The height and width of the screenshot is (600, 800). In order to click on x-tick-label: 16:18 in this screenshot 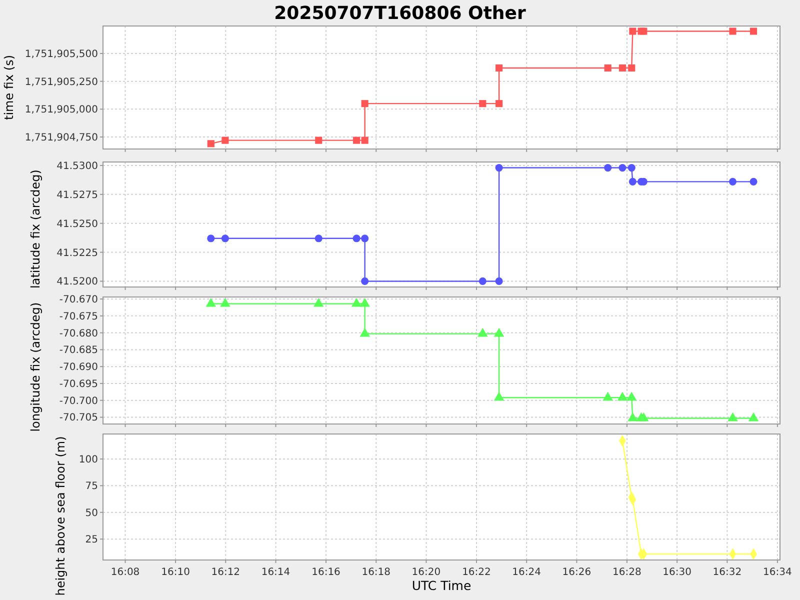, I will do `click(376, 572)`.